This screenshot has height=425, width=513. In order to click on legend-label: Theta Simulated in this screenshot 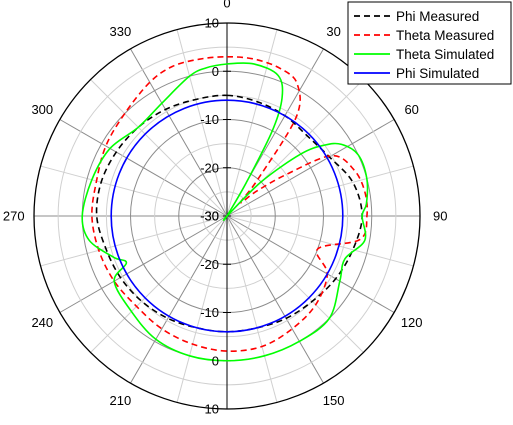, I will do `click(445, 54)`.